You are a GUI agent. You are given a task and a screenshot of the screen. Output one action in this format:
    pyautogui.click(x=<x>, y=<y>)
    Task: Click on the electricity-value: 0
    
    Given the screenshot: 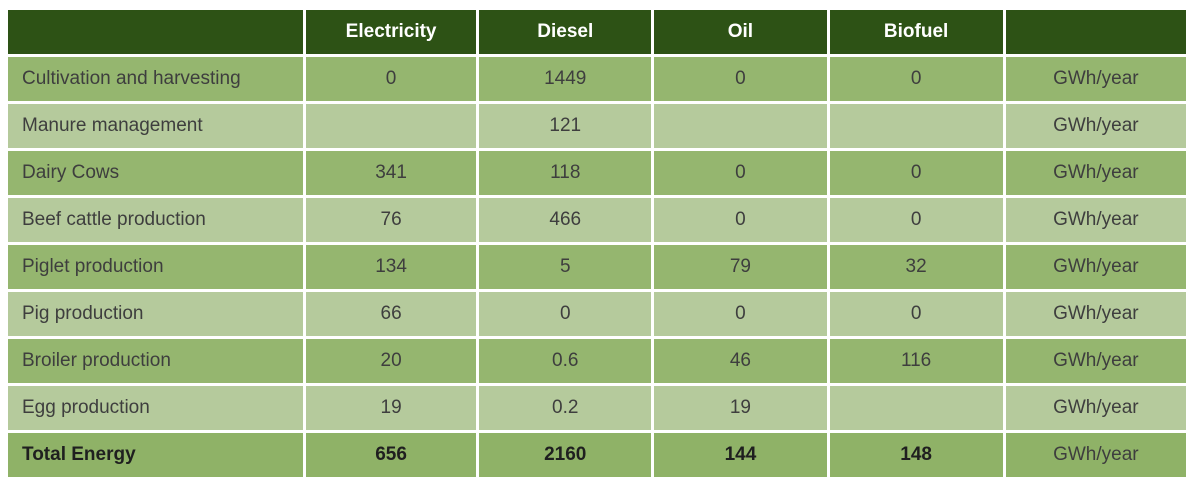 What is the action you would take?
    pyautogui.click(x=391, y=79)
    